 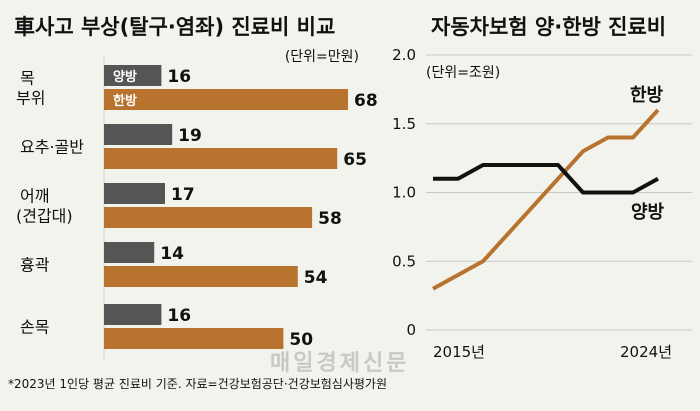 I want to click on bar-series-label: 양방, so click(x=125, y=77).